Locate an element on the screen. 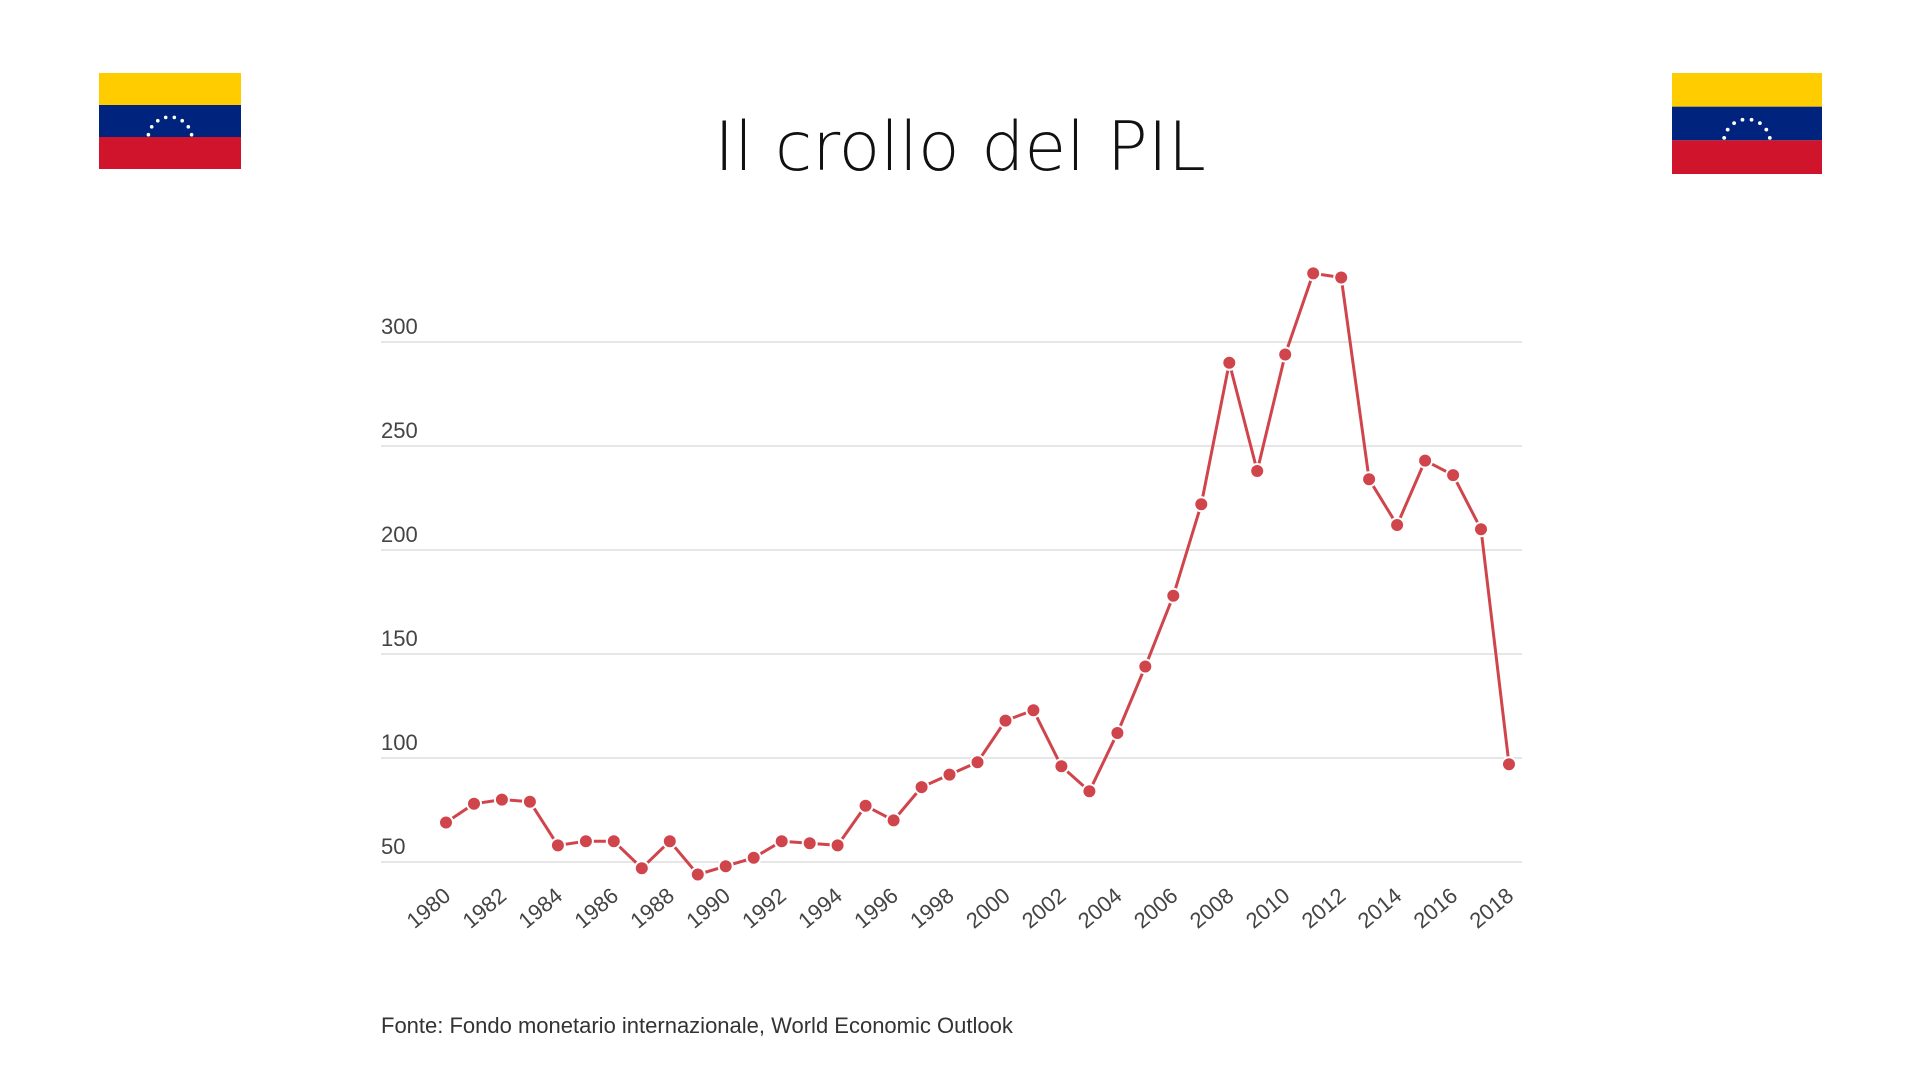  x-tick-label: 2012 is located at coordinates (1324, 908).